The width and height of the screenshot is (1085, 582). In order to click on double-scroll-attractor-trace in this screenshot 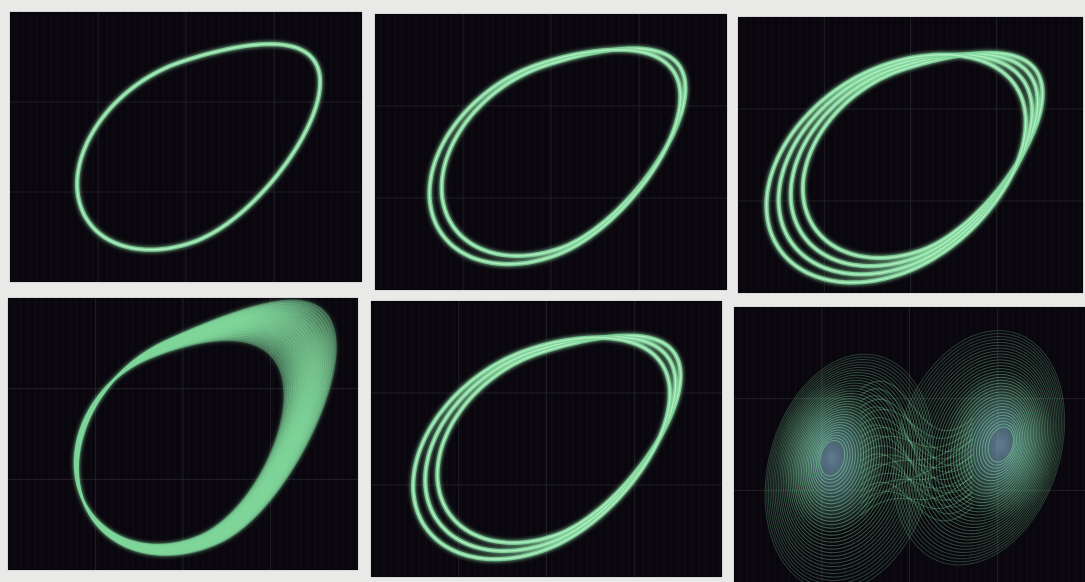, I will do `click(915, 456)`.